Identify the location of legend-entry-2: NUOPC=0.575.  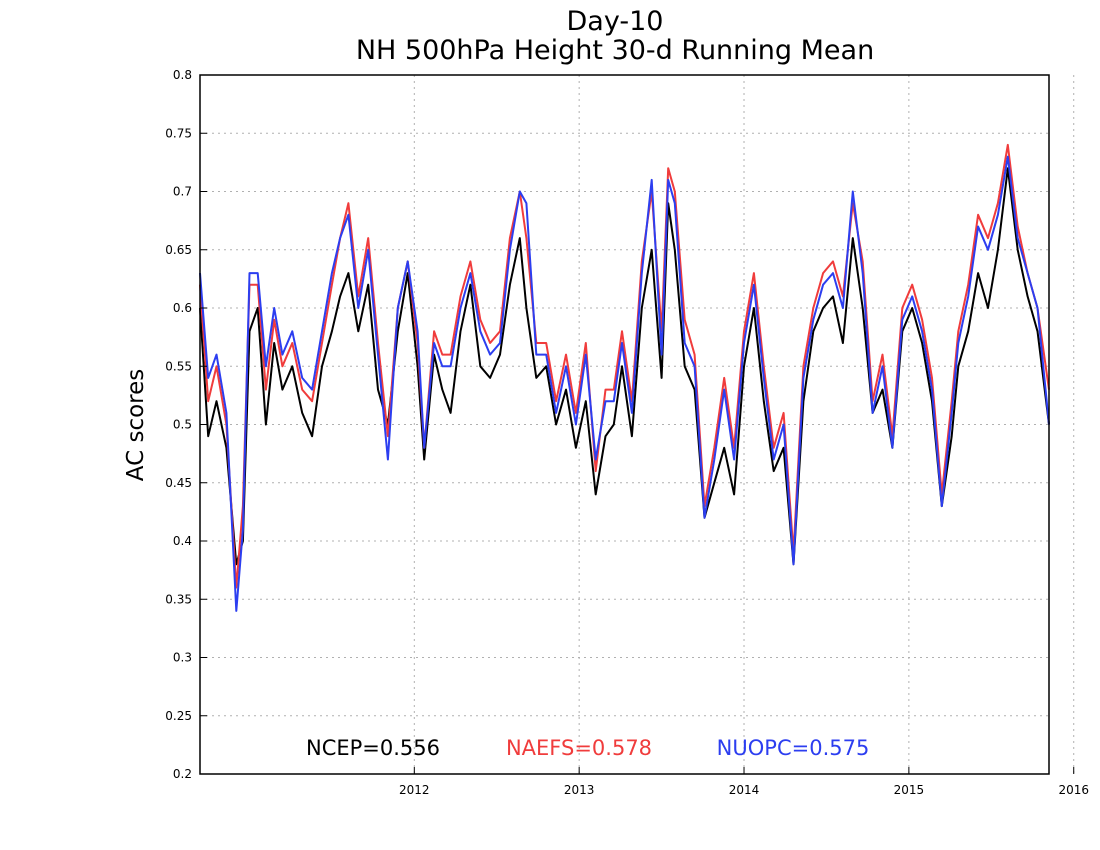
(793, 748).